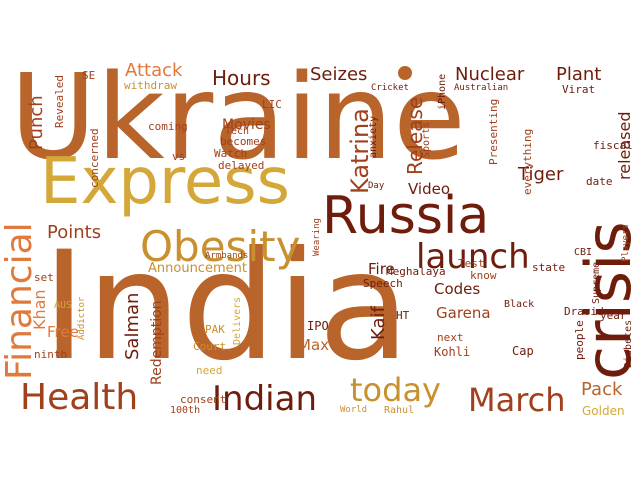 The width and height of the screenshot is (640, 480). What do you see at coordinates (429, 189) in the screenshot?
I see `word-video: Video` at bounding box center [429, 189].